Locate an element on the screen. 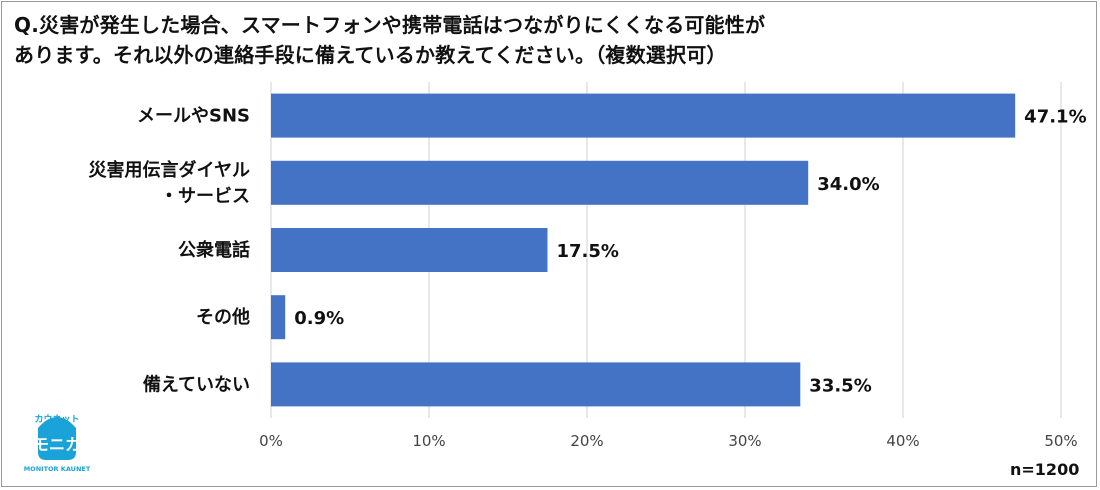  logo-top-text: カウネット is located at coordinates (56, 419).